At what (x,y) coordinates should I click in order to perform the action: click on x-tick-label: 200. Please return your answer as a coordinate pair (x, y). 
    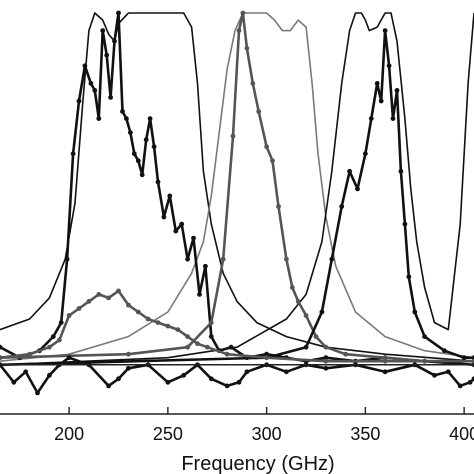
    Looking at the image, I should click on (69, 434).